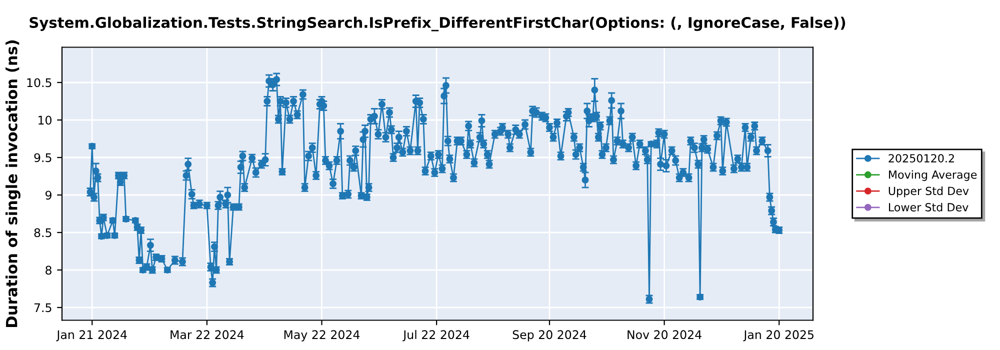 This screenshot has height=350, width=1000. I want to click on x-tick-label: May 22 2024, so click(322, 336).